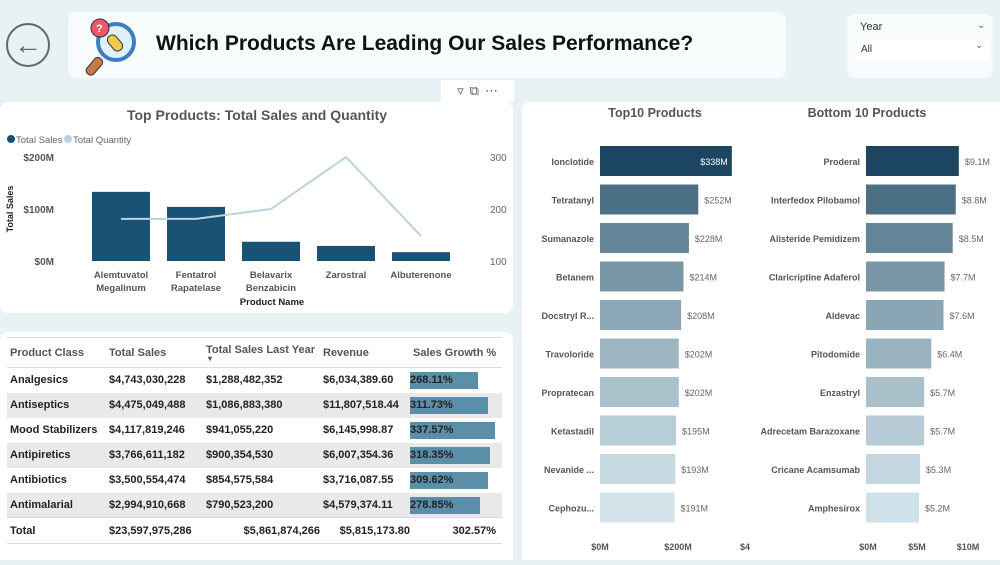 The image size is (1000, 565). Describe the element at coordinates (261, 530) in the screenshot. I see `total-cell: $5,861,874,266` at that location.